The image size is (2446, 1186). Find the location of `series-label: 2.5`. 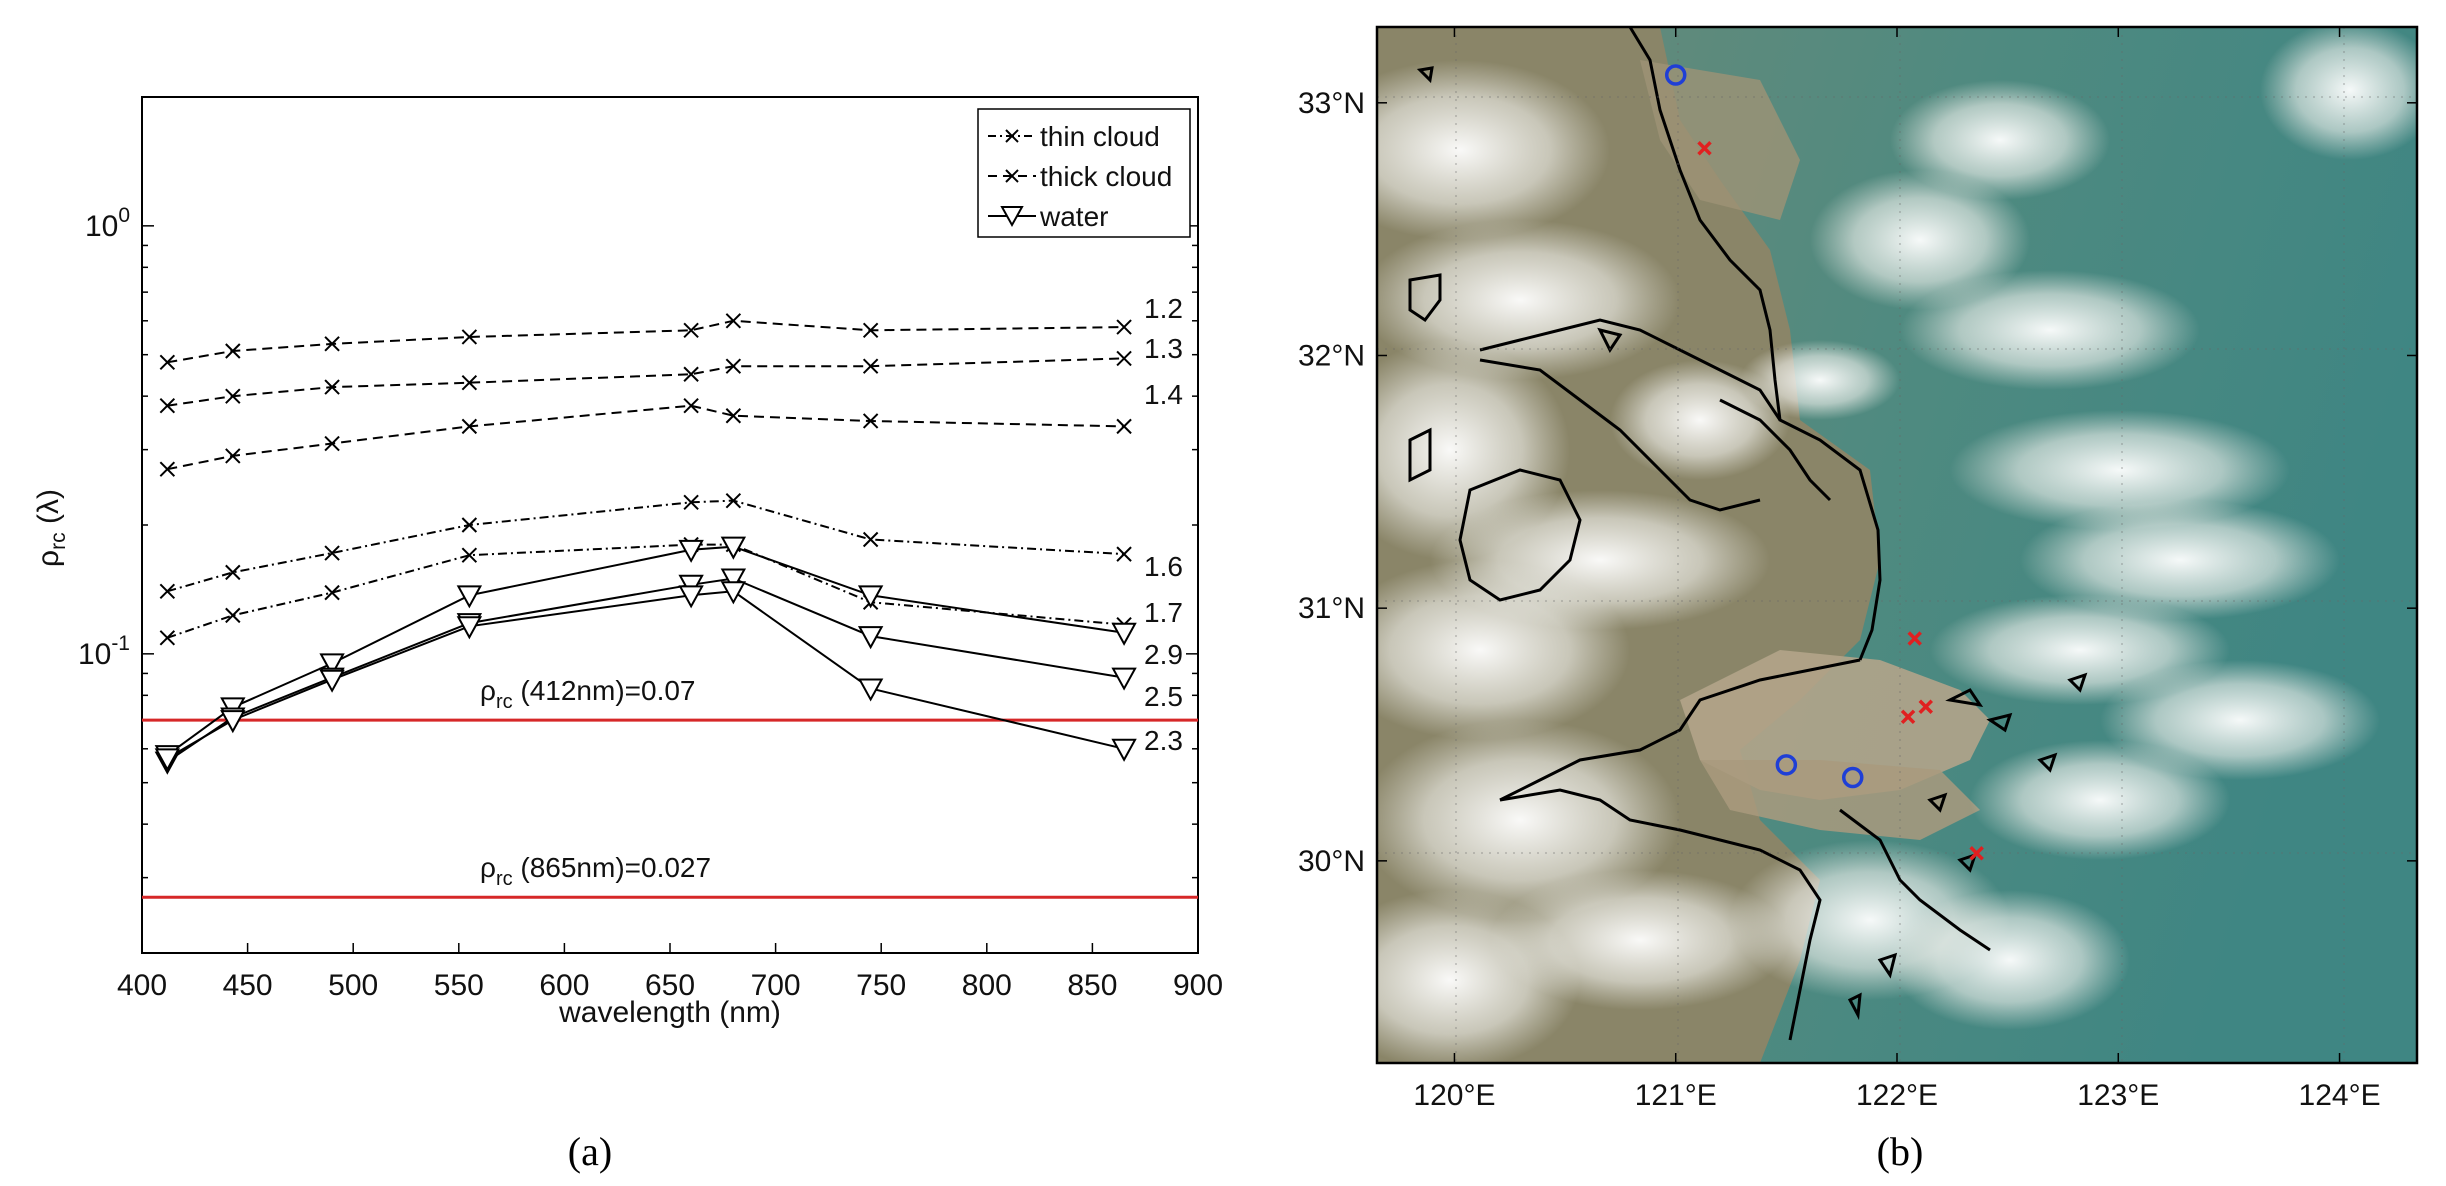

series-label: 2.5 is located at coordinates (1163, 696).